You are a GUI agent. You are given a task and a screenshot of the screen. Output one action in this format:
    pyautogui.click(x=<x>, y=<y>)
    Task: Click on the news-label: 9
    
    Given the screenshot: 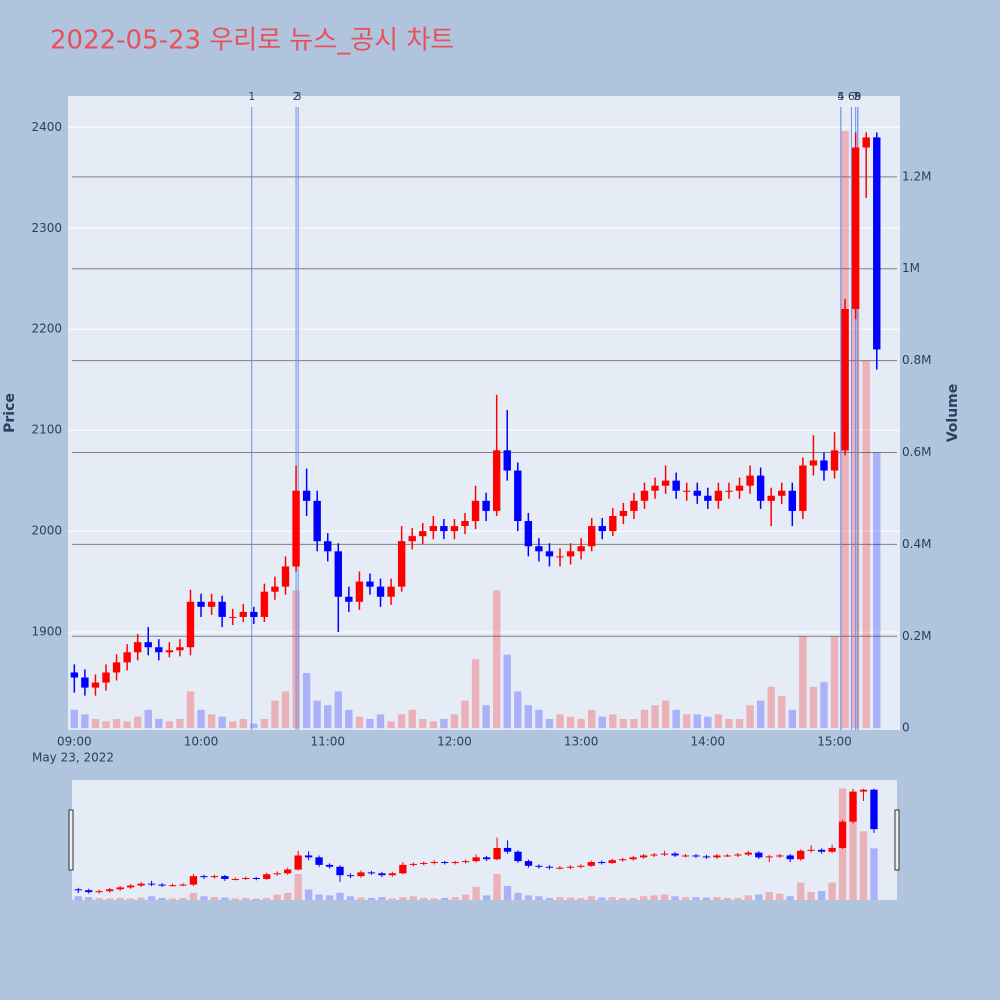 What is the action you would take?
    pyautogui.click(x=857, y=96)
    